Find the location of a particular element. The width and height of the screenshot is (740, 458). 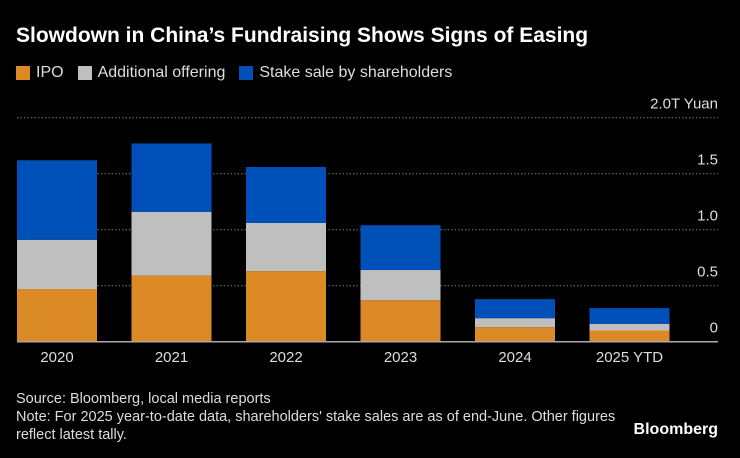

x-tick-label: 2025 YTD is located at coordinates (629, 357).